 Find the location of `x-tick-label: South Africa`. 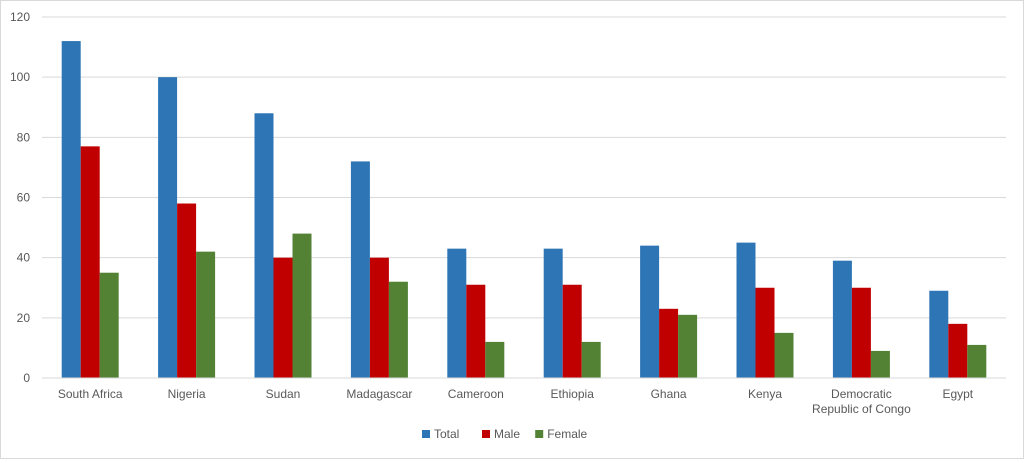

x-tick-label: South Africa is located at coordinates (90, 394).